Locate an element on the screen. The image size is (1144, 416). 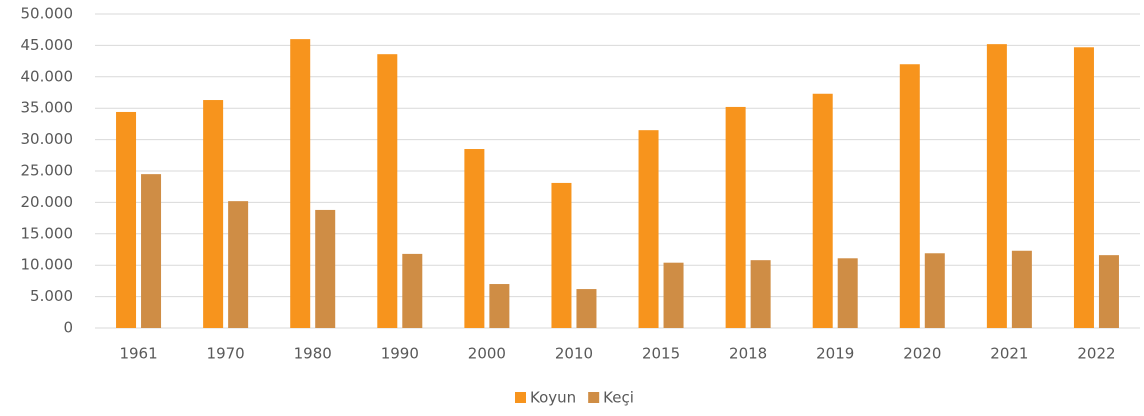
y-tick-label: 45.000 is located at coordinates (47, 45).